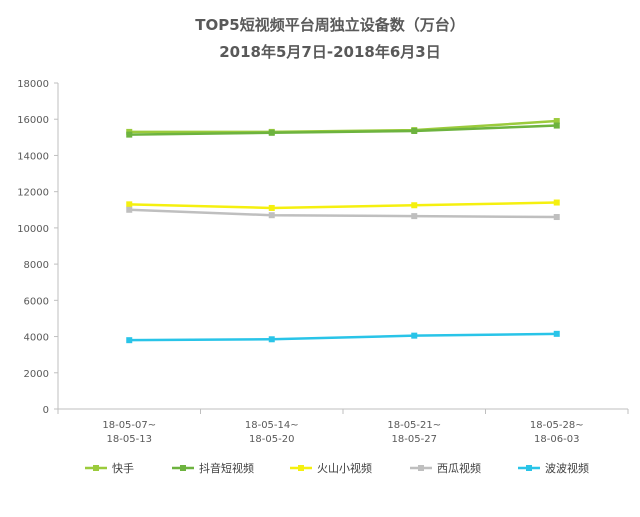 Image resolution: width=640 pixels, height=517 pixels. I want to click on y-tick-label: 10000, so click(33, 229).